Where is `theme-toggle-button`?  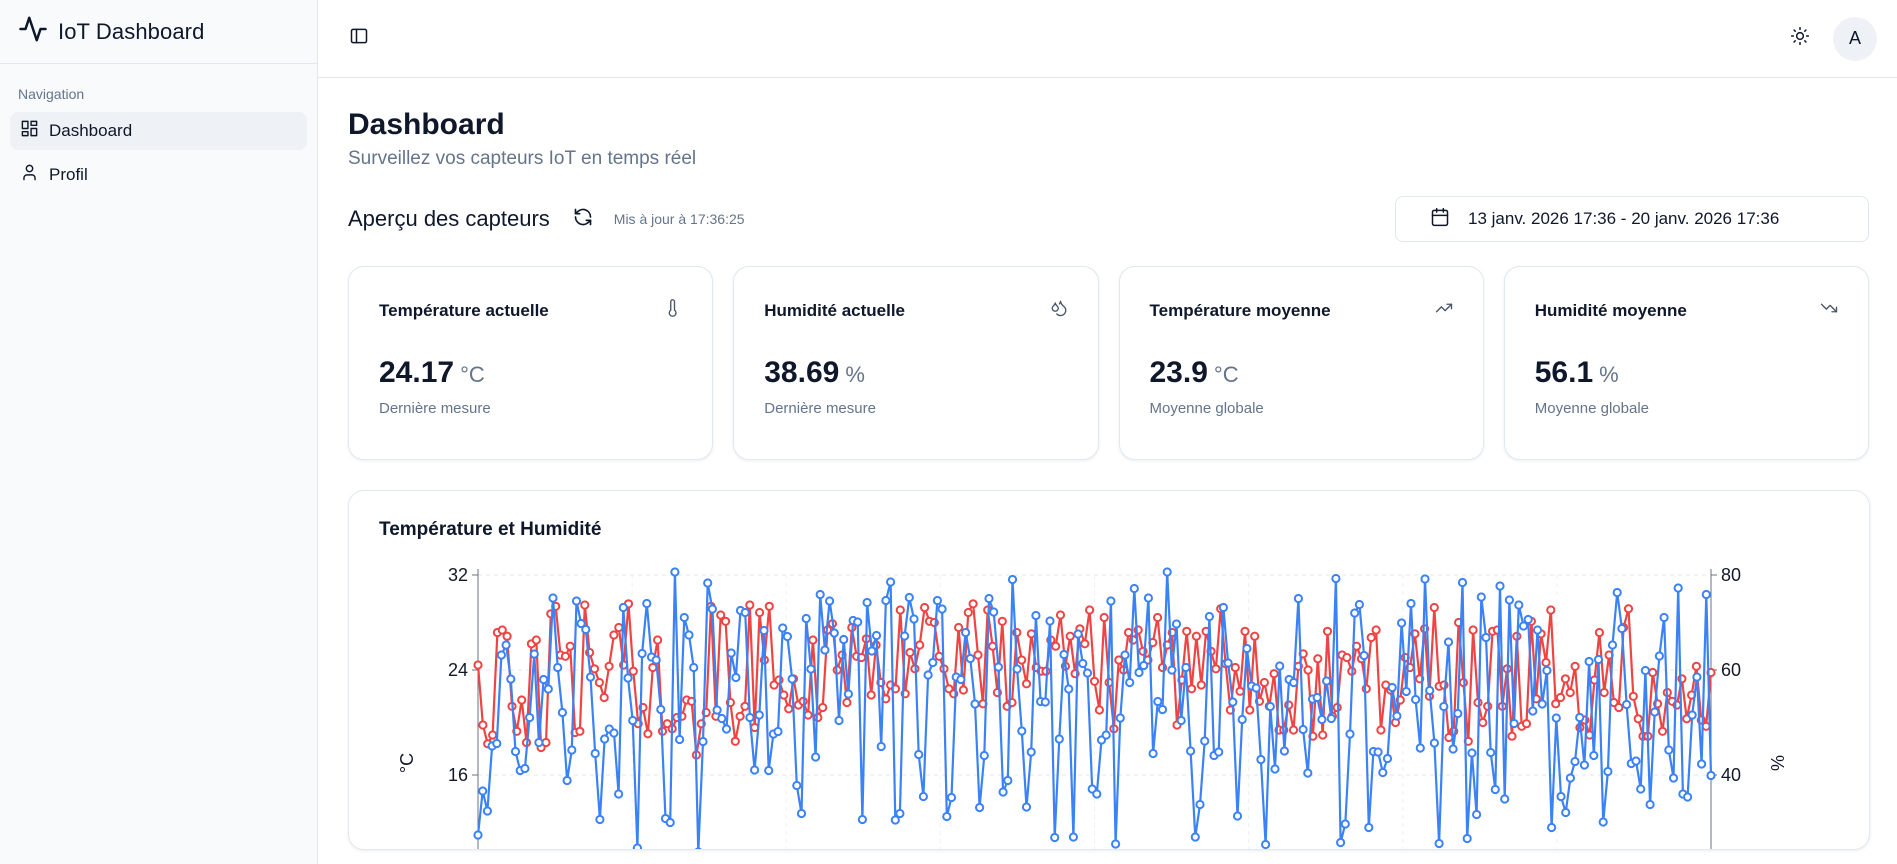 theme-toggle-button is located at coordinates (1800, 39).